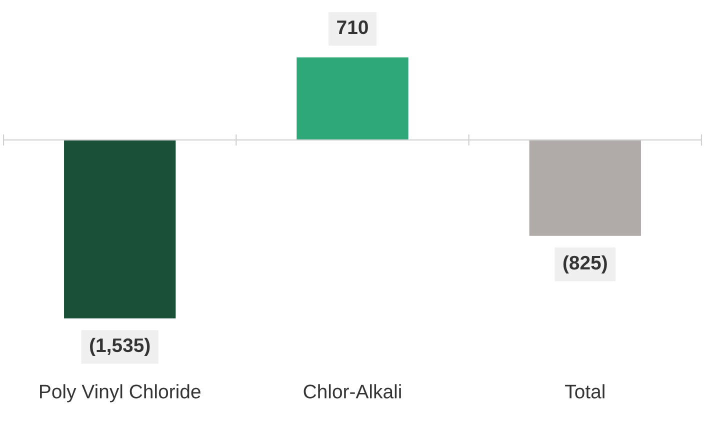  Describe the element at coordinates (584, 391) in the screenshot. I see `x-tick-label: Total` at that location.